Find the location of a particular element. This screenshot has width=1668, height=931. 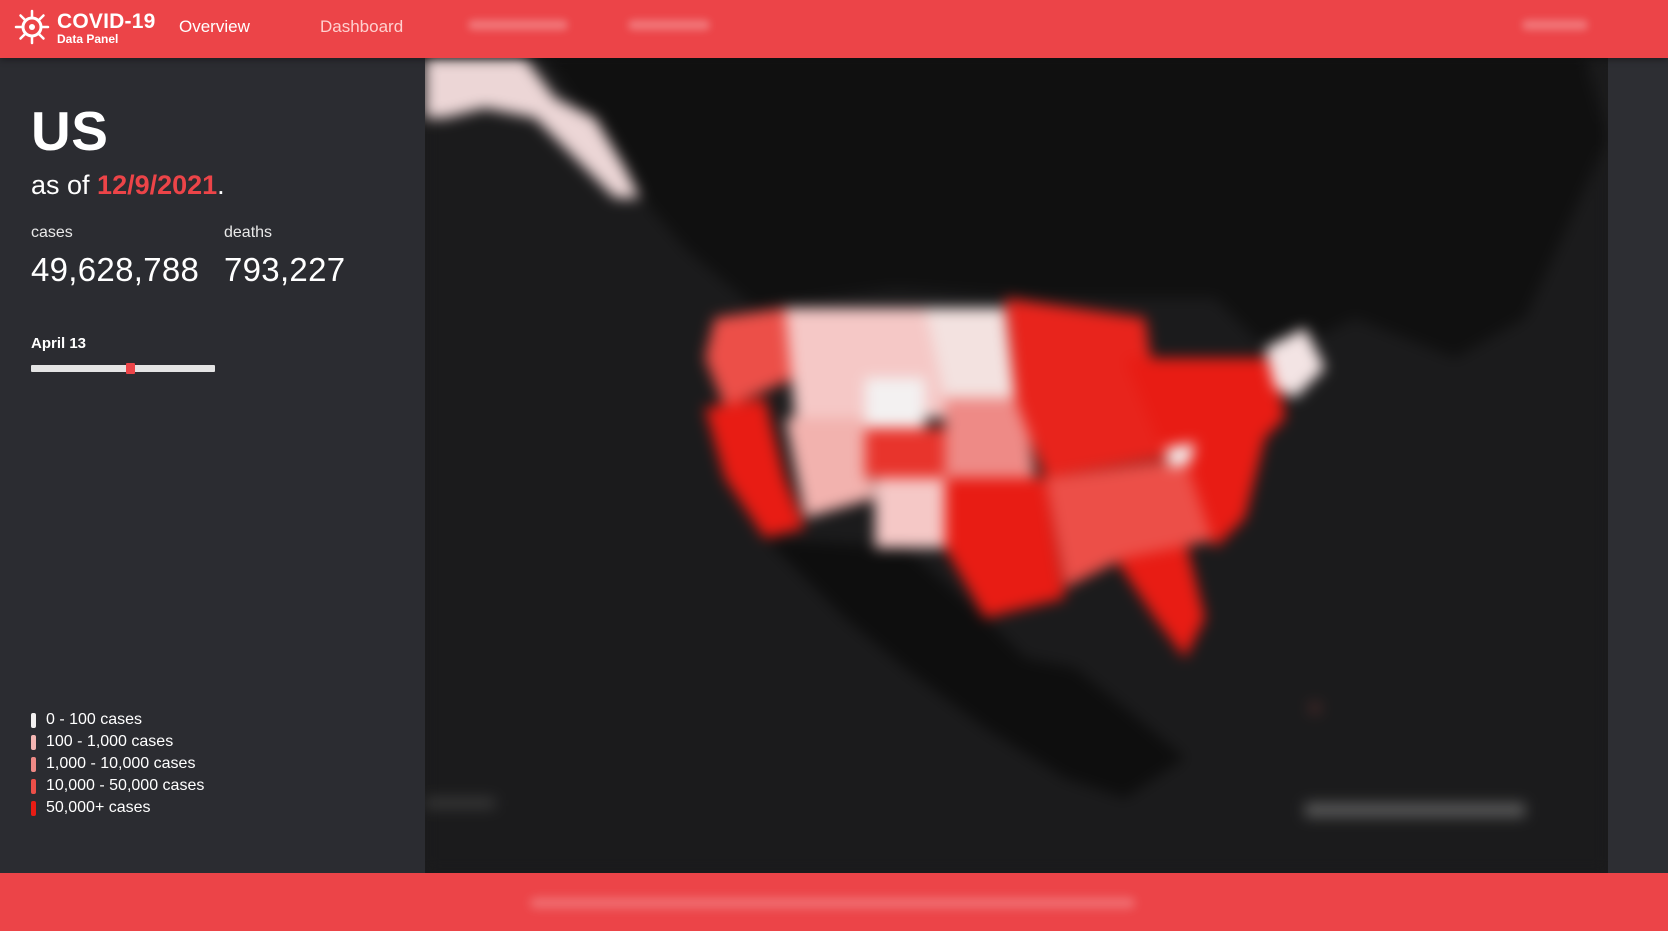

as-of-date: 12/9/2021 is located at coordinates (157, 185).